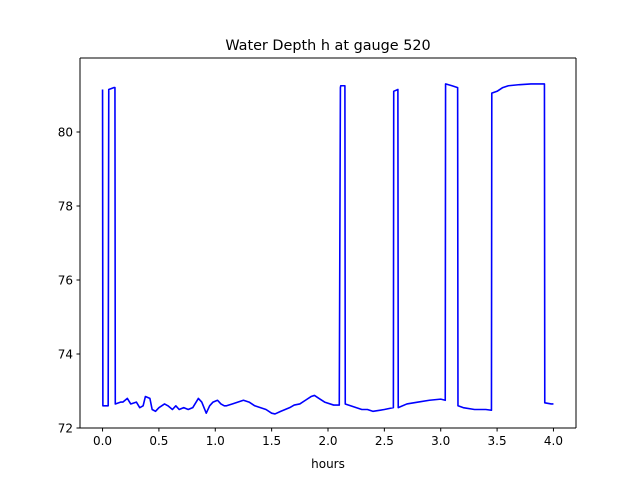 The height and width of the screenshot is (480, 640). Describe the element at coordinates (440, 441) in the screenshot. I see `x-tick-label: 3.0` at that location.